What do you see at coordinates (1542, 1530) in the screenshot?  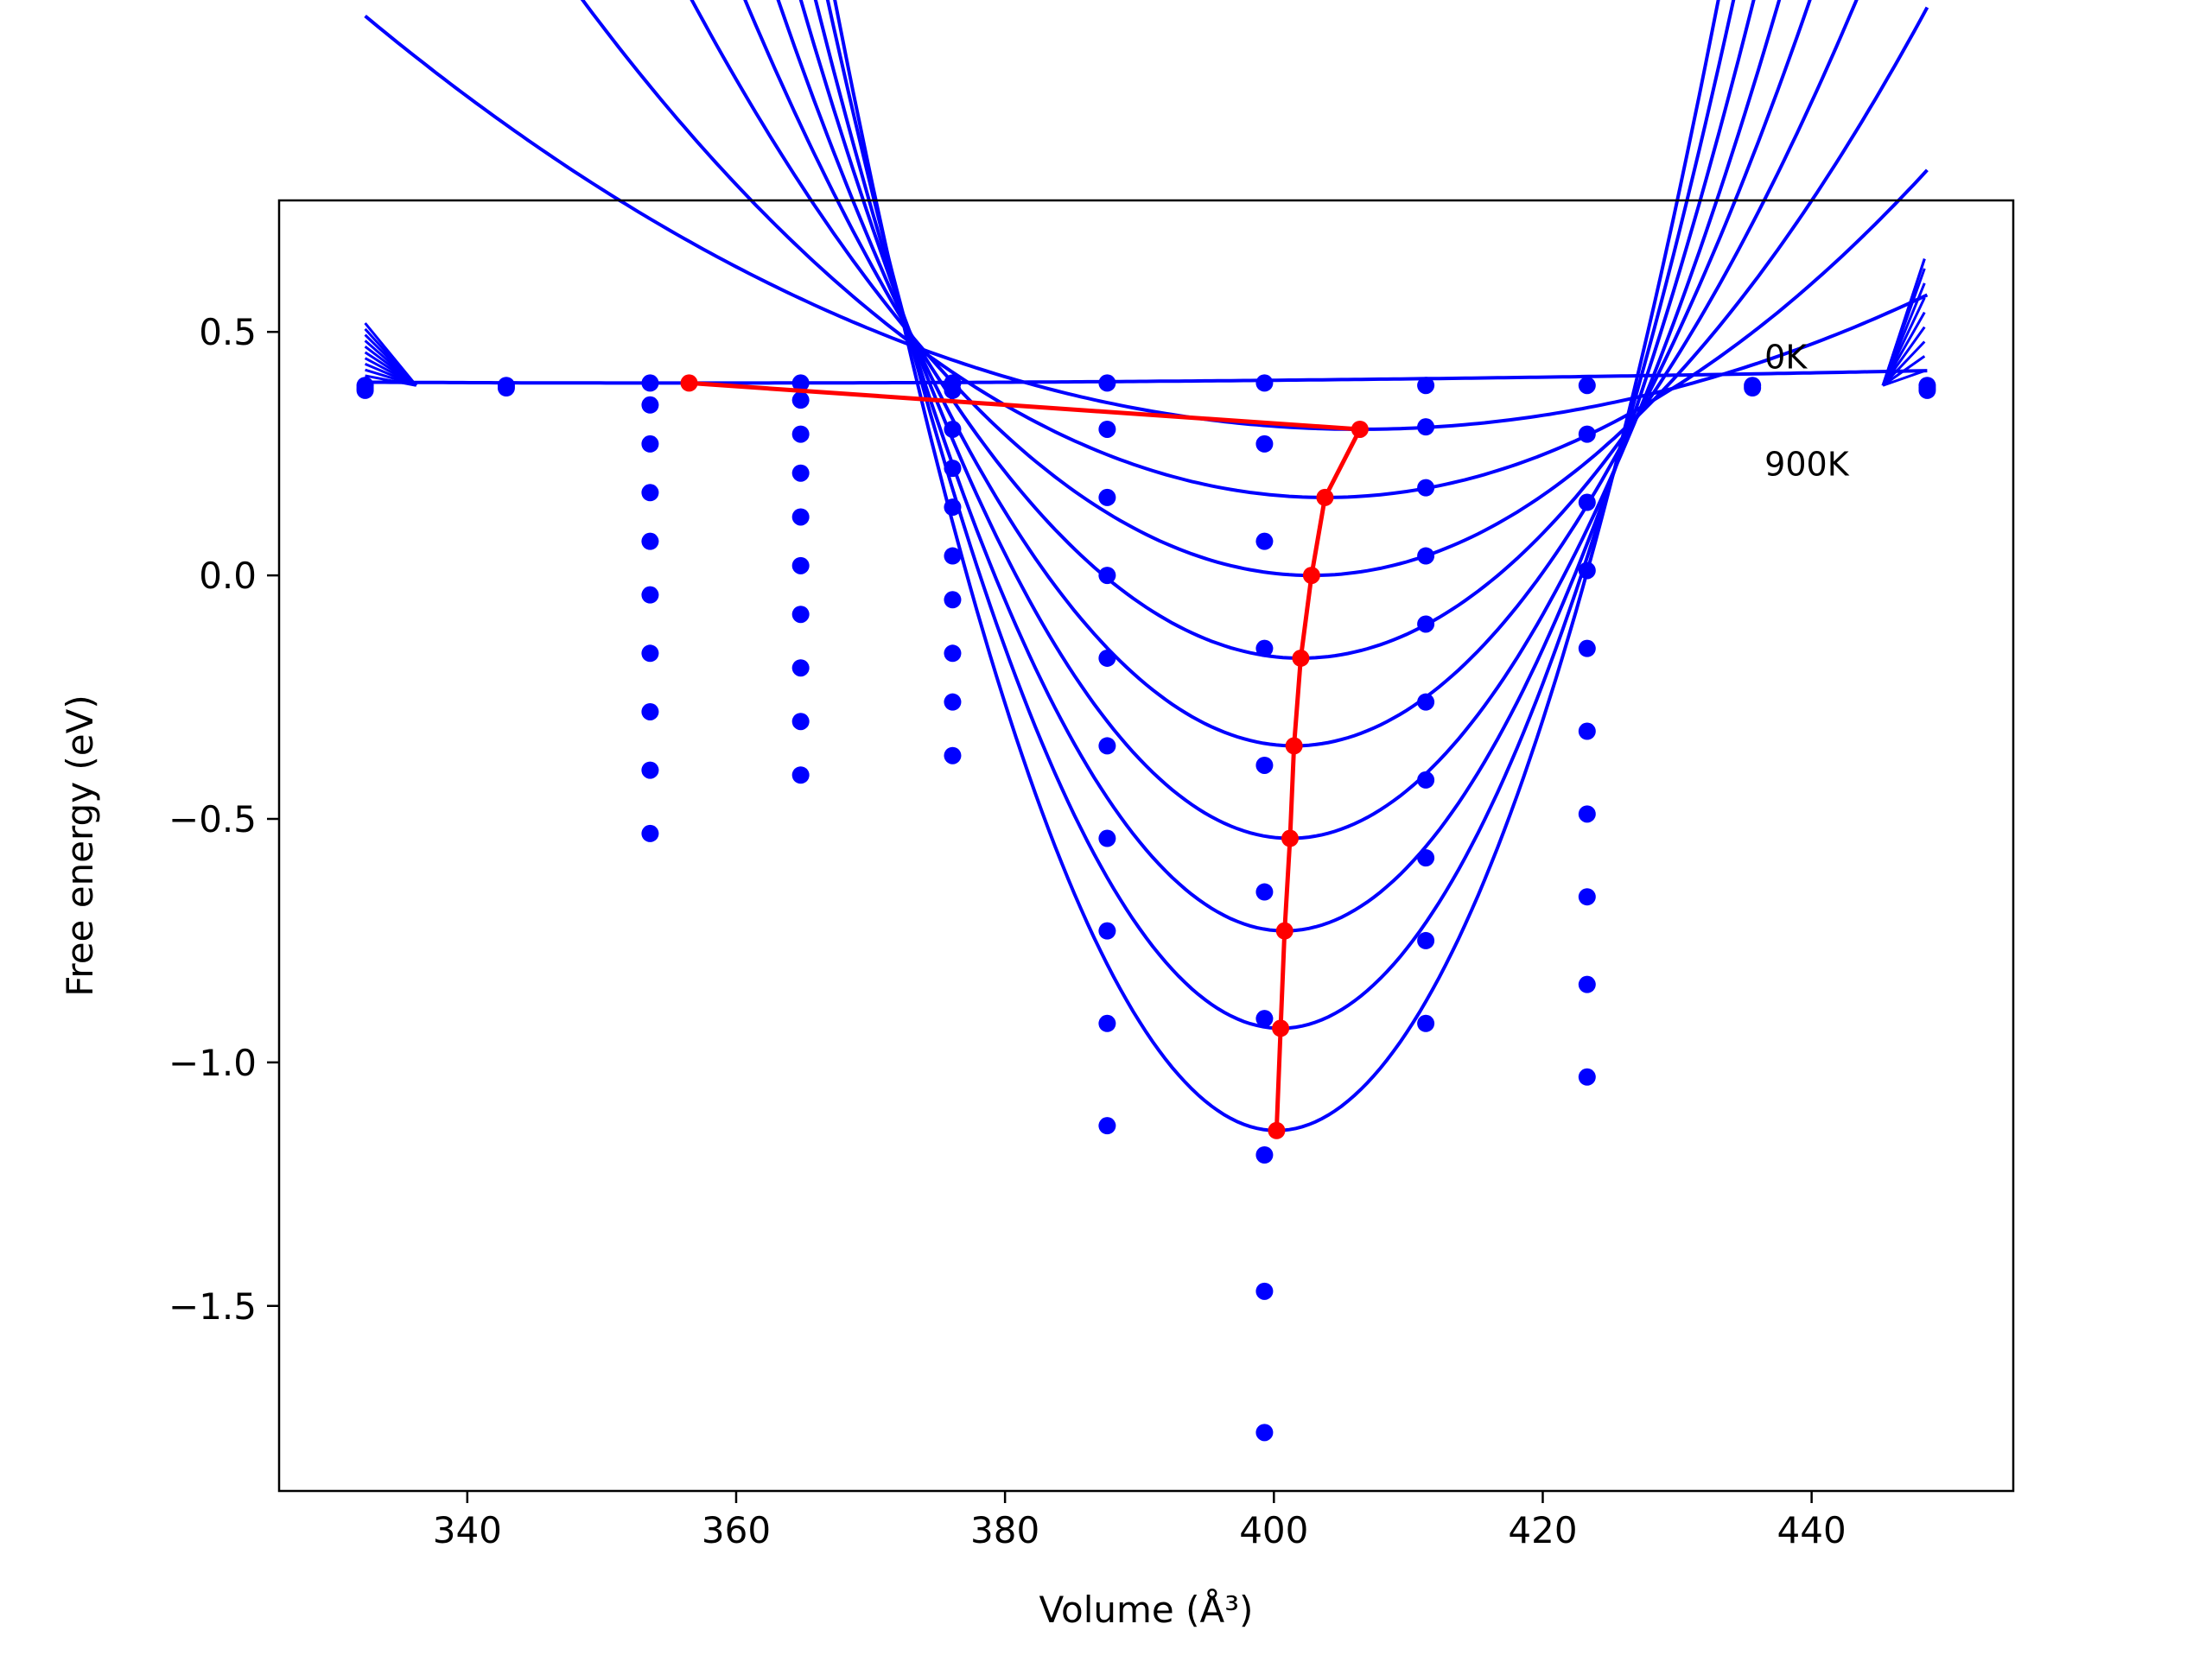 I see `x-tick-label: 420` at bounding box center [1542, 1530].